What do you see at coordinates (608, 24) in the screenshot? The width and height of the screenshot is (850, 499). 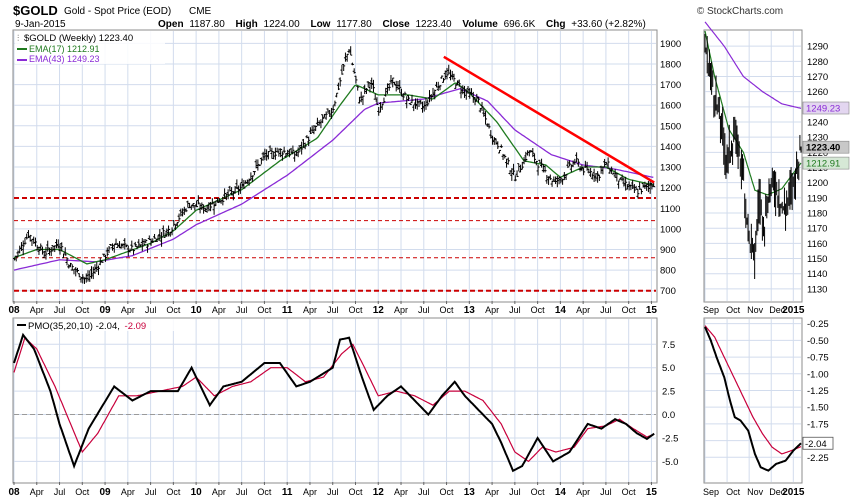 I see `chg-value: +33.60 (+2.82%)` at bounding box center [608, 24].